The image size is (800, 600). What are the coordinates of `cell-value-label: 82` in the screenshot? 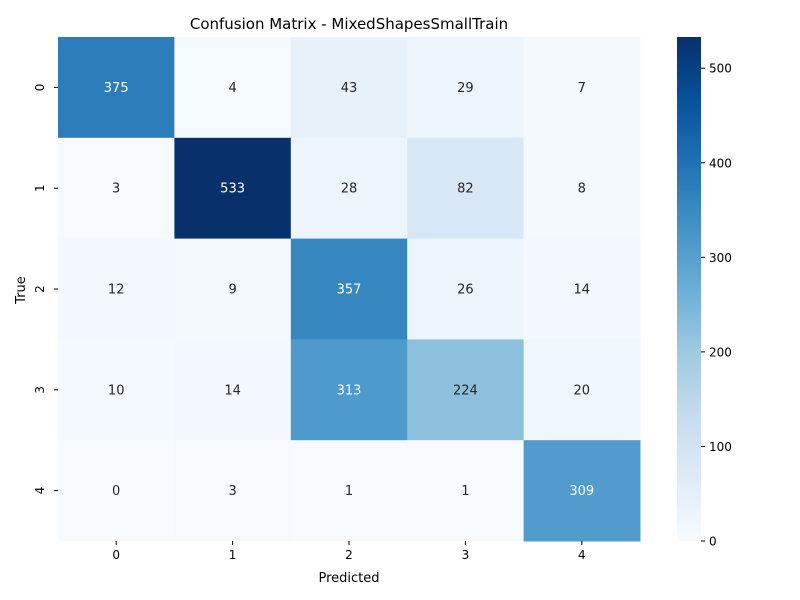 It's located at (465, 189).